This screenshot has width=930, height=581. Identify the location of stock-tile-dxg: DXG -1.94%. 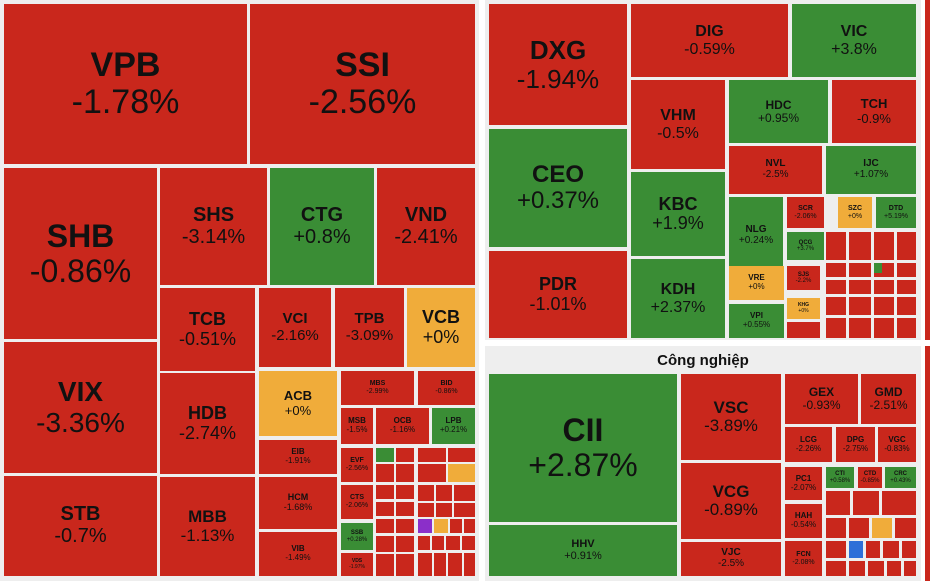
(558, 64).